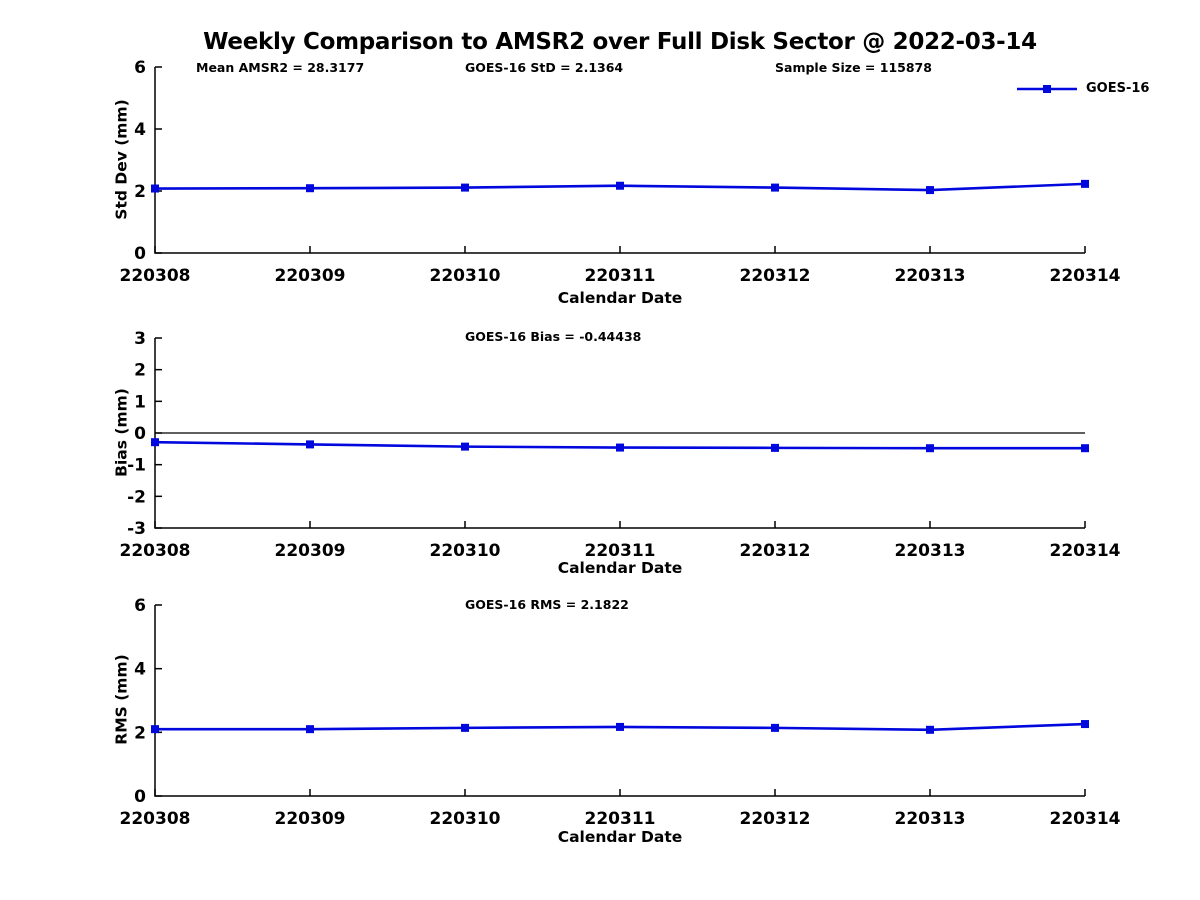 The width and height of the screenshot is (1200, 900). Describe the element at coordinates (620, 819) in the screenshot. I see `rms-x-tick-label: 220311` at that location.